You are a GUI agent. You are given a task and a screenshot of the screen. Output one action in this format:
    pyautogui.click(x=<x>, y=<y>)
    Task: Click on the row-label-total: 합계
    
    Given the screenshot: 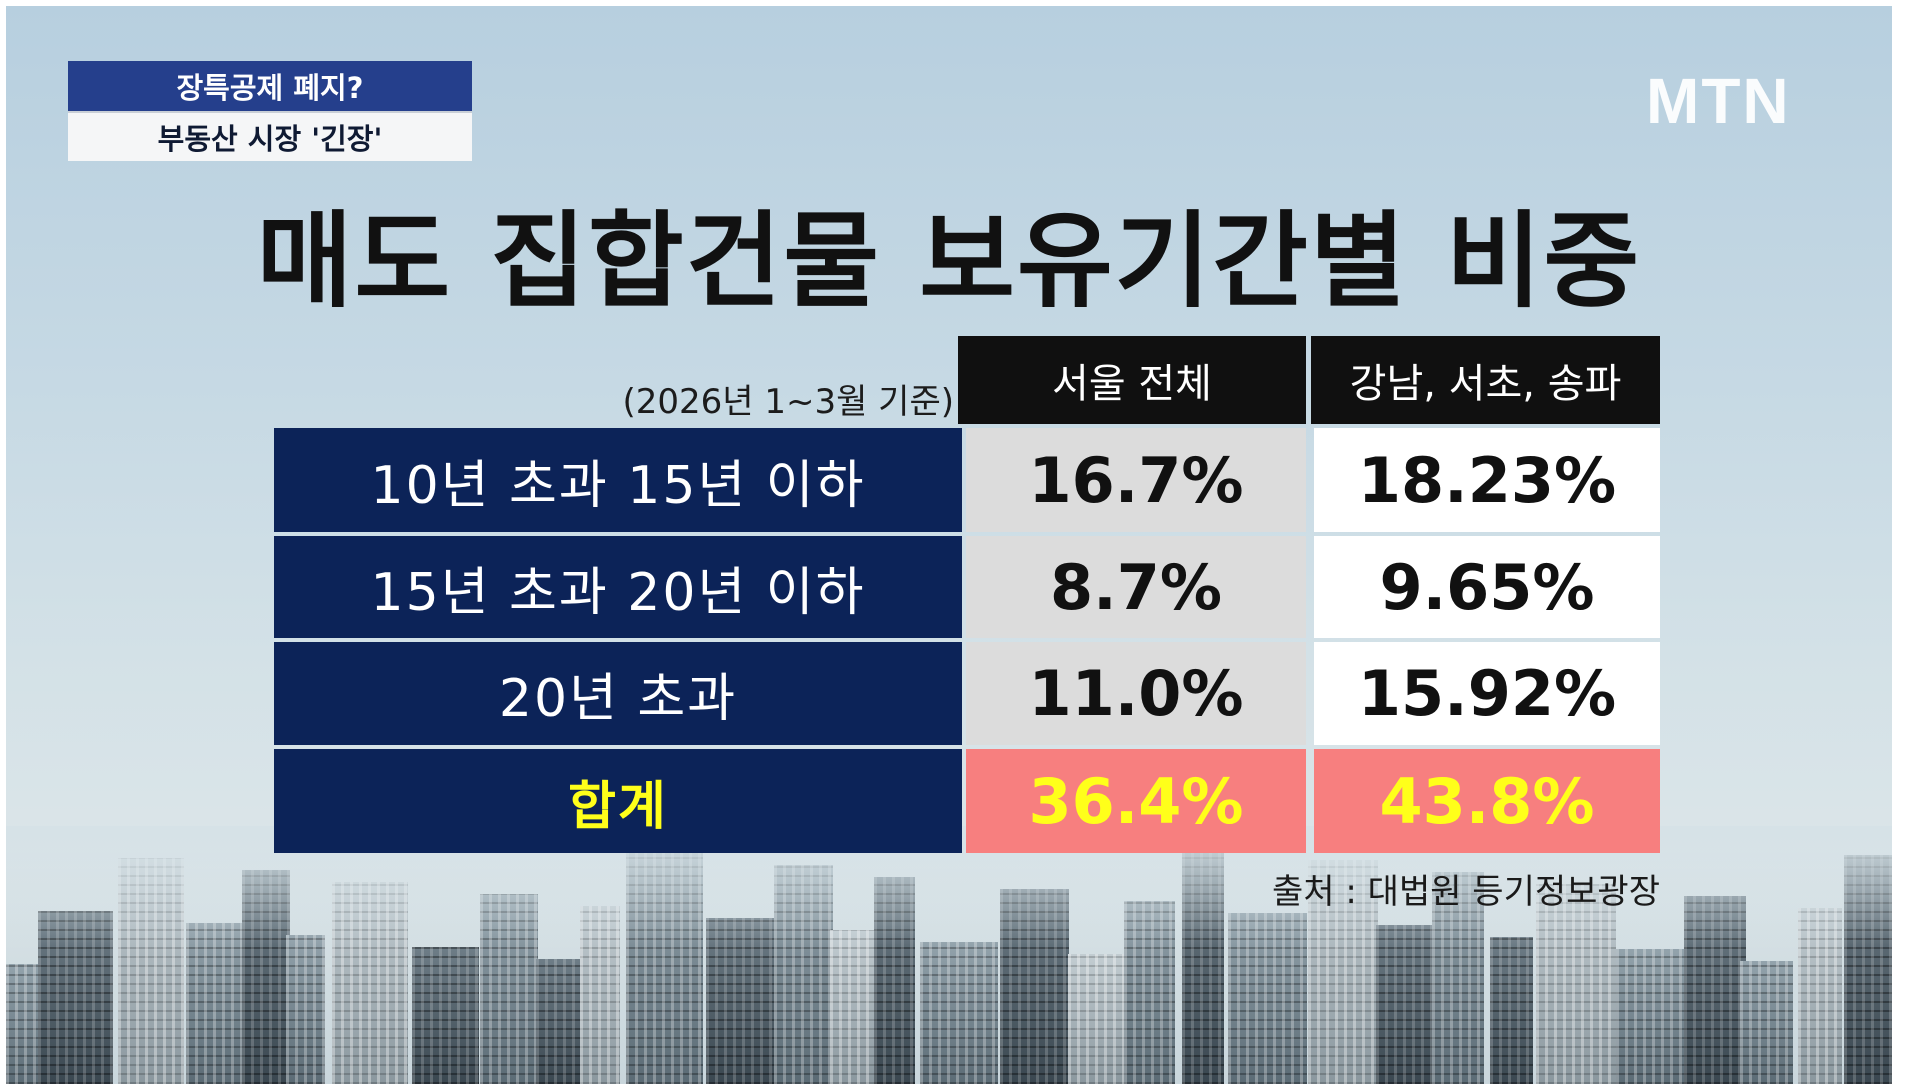 What is the action you would take?
    pyautogui.click(x=618, y=801)
    